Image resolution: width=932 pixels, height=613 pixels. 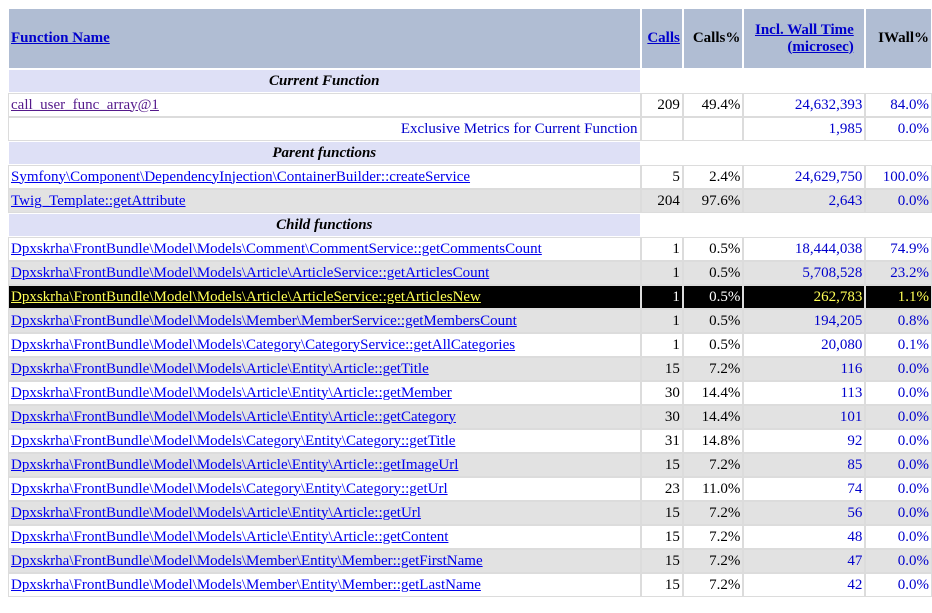 I want to click on section-title: Parent functions, so click(x=324, y=153).